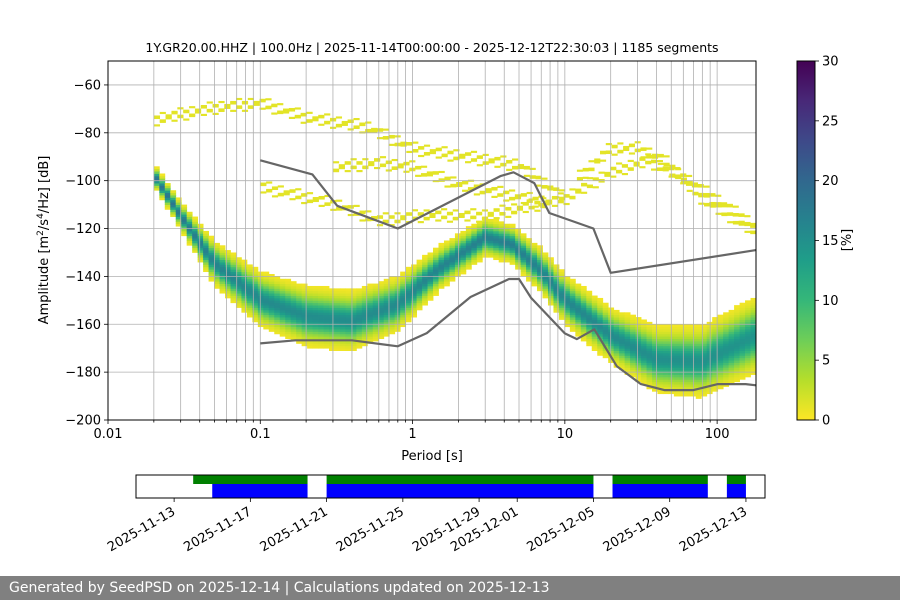  What do you see at coordinates (141, 529) in the screenshot?
I see `timeline-tick-label: 2025-11-13` at bounding box center [141, 529].